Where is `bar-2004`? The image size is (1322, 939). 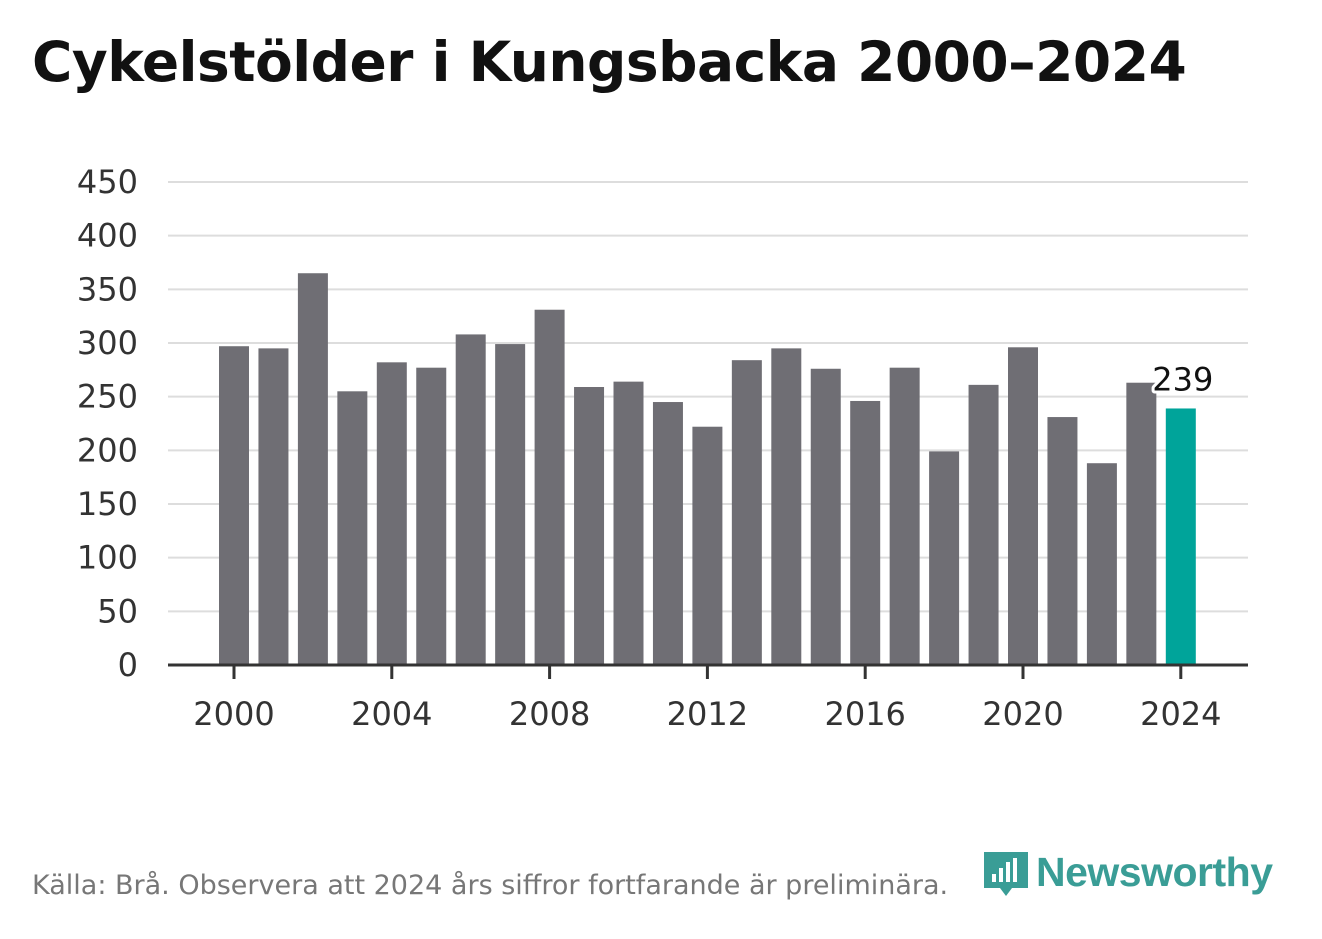
bar-2004 is located at coordinates (391, 513).